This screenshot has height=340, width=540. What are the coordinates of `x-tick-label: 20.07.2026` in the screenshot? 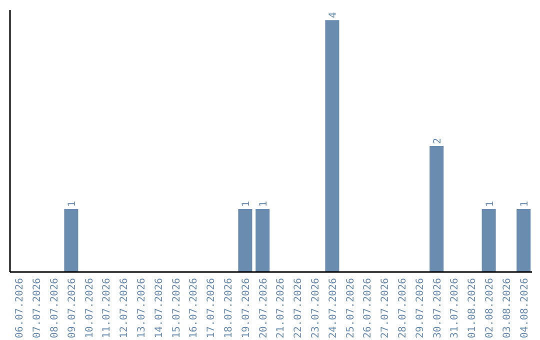 It's located at (264, 308).